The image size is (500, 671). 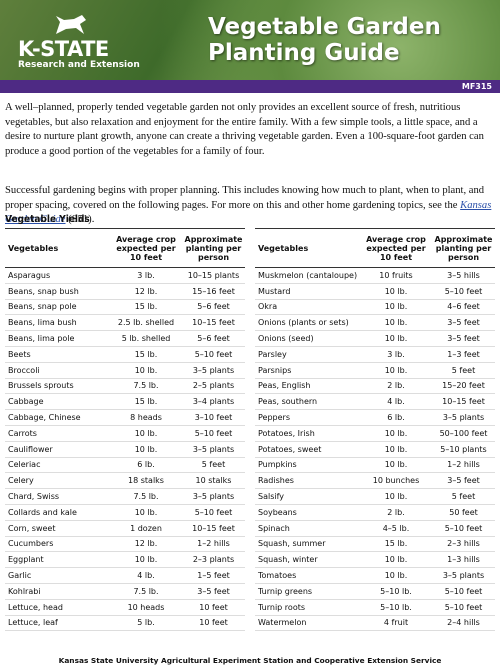 I want to click on row: Onions (seed) 10 lb. 3–5 feet, so click(x=375, y=339).